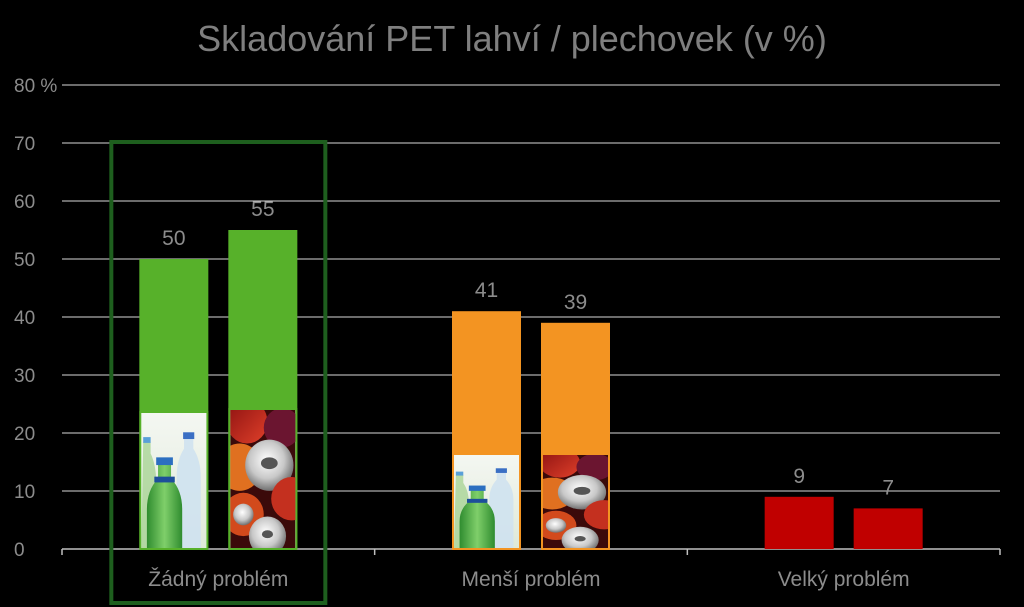 The image size is (1024, 607). I want to click on x-tick-label: Menší problém, so click(531, 579).